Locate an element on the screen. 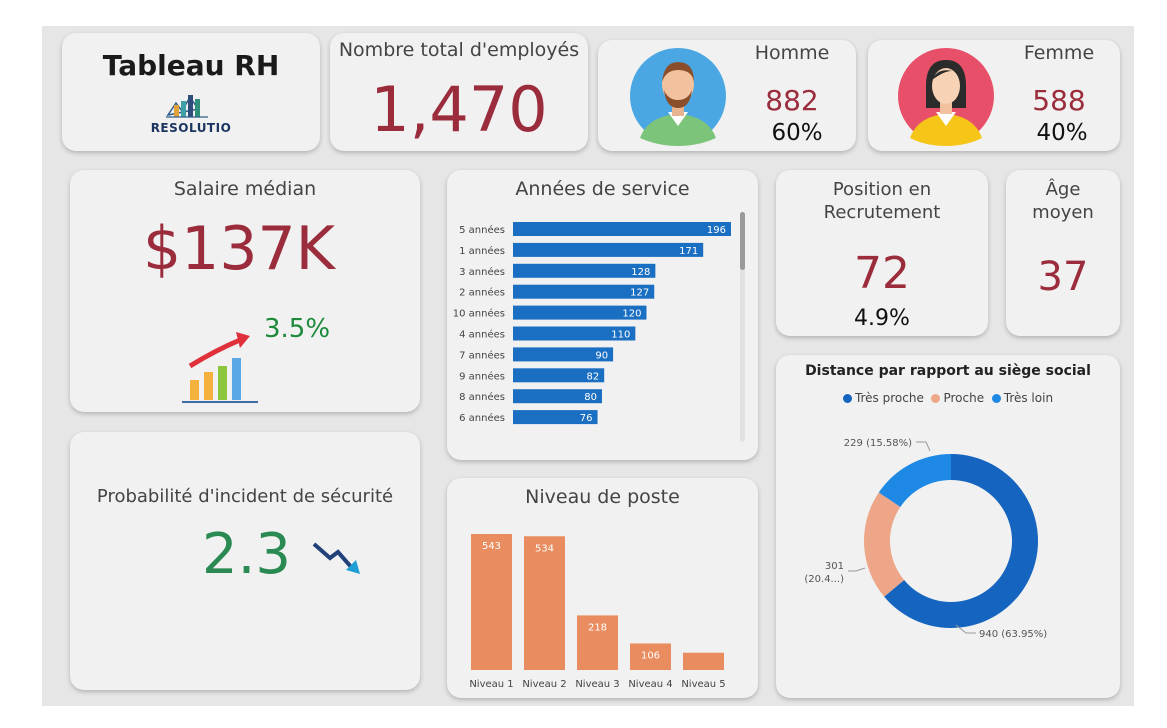 The image size is (1167, 728). femme-card: Femme 588 40% is located at coordinates (994, 95).